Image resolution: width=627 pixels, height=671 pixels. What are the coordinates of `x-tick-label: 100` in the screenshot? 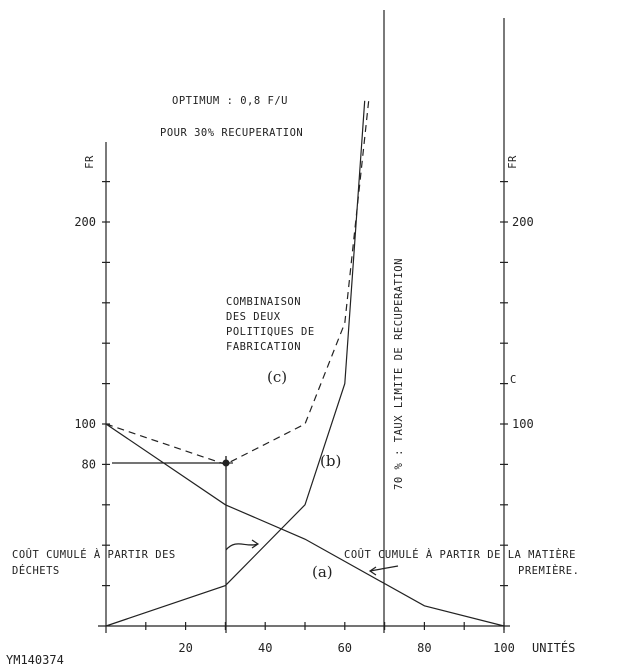 It's located at (504, 648).